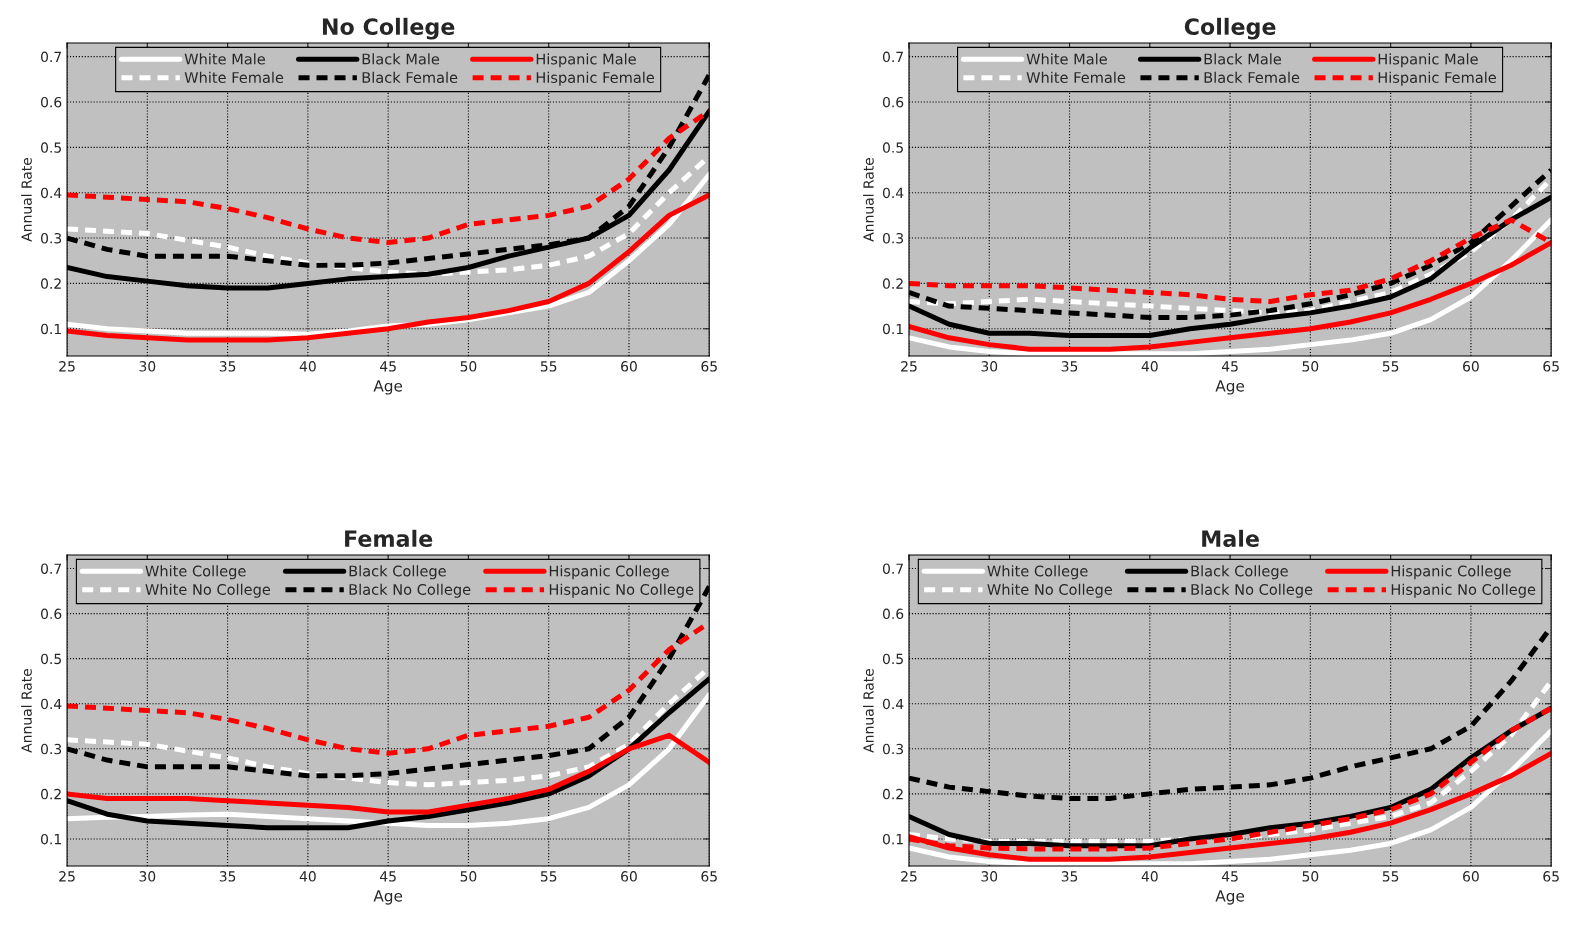 The image size is (1574, 927). I want to click on chart-title: No College, so click(388, 28).